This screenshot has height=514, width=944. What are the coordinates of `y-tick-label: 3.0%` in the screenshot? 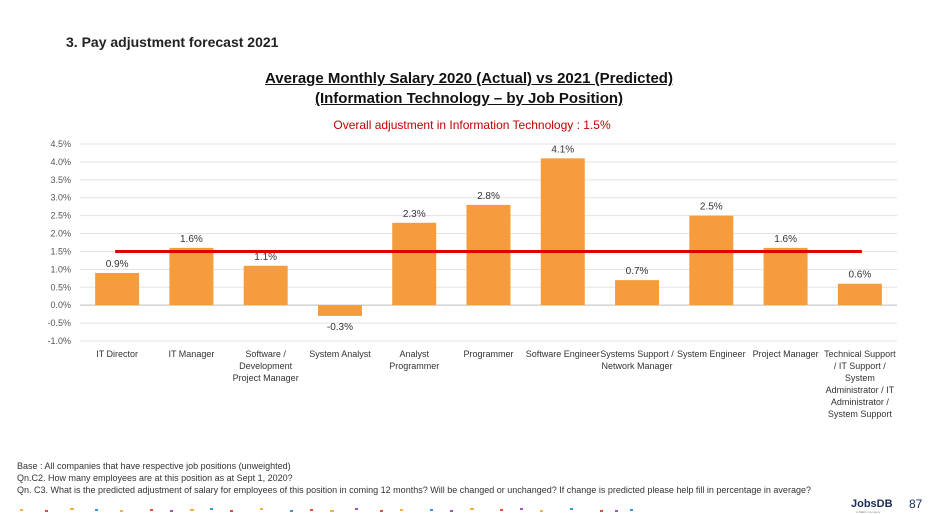 It's located at (60, 198).